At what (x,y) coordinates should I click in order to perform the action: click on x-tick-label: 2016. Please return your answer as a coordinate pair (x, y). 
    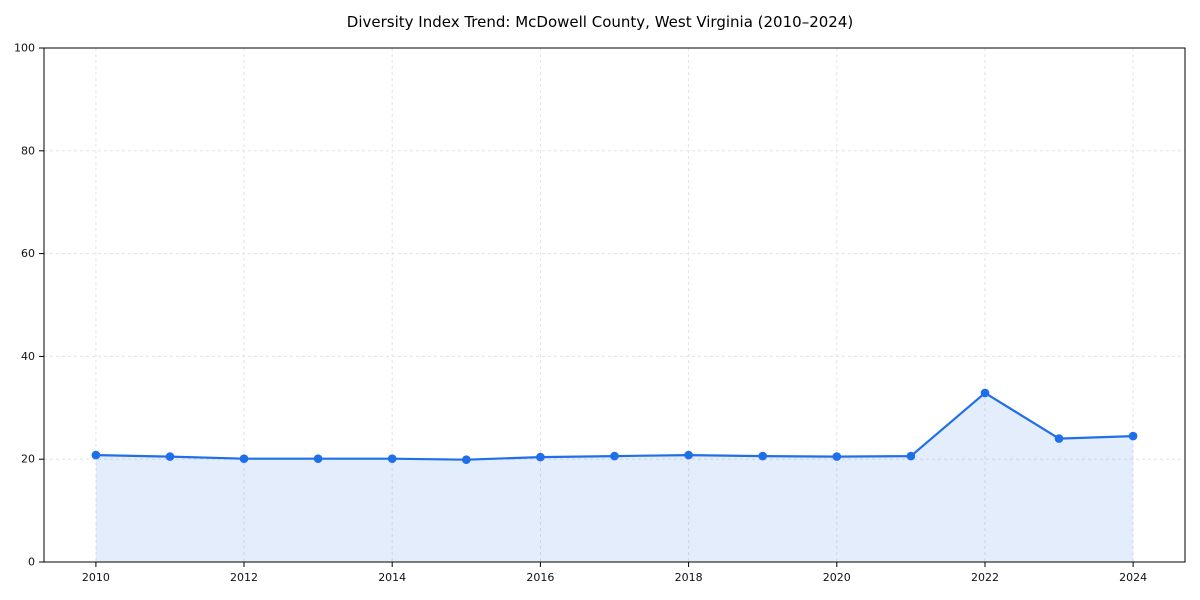
    Looking at the image, I should click on (540, 577).